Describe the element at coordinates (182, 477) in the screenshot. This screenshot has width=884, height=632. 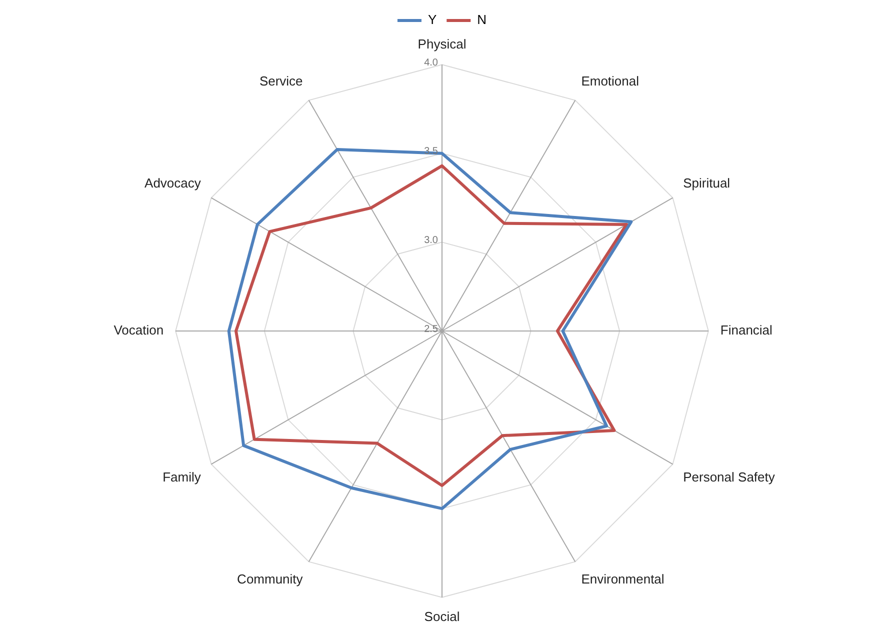
I see `spoke-label: Family` at that location.